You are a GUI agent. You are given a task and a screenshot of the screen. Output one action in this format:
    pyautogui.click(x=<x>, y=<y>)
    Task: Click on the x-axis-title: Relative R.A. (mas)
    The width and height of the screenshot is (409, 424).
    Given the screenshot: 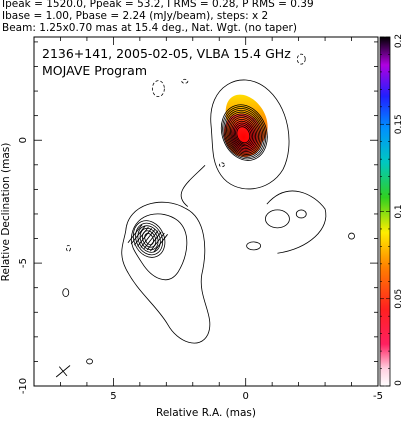 What is the action you would take?
    pyautogui.click(x=206, y=413)
    